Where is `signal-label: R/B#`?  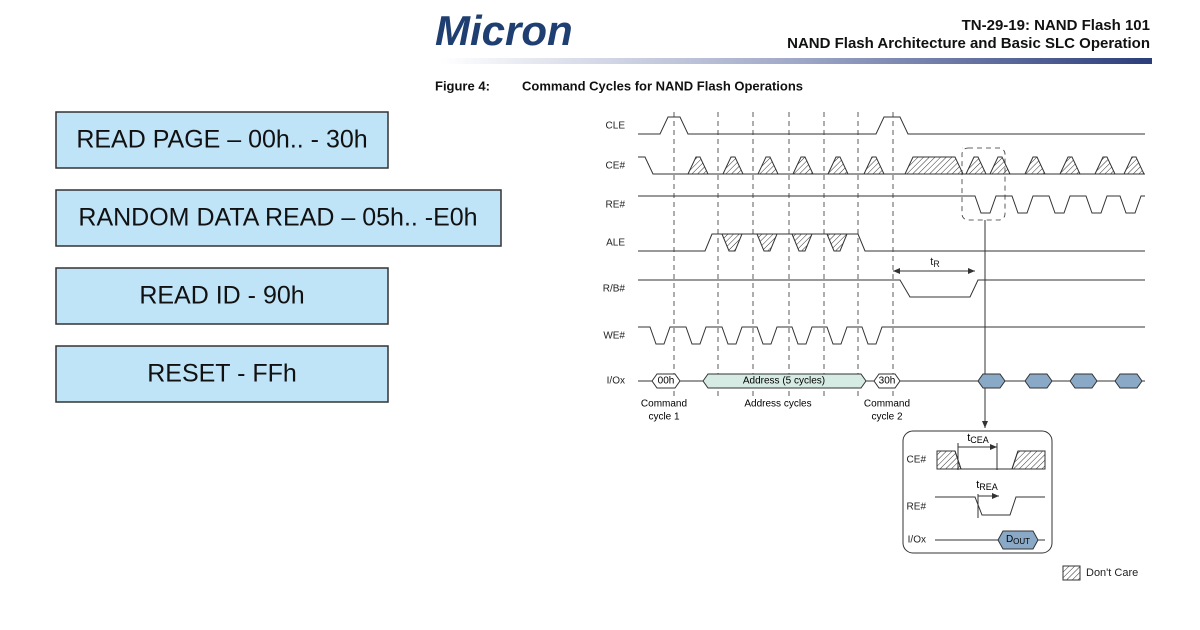 signal-label: R/B# is located at coordinates (614, 289).